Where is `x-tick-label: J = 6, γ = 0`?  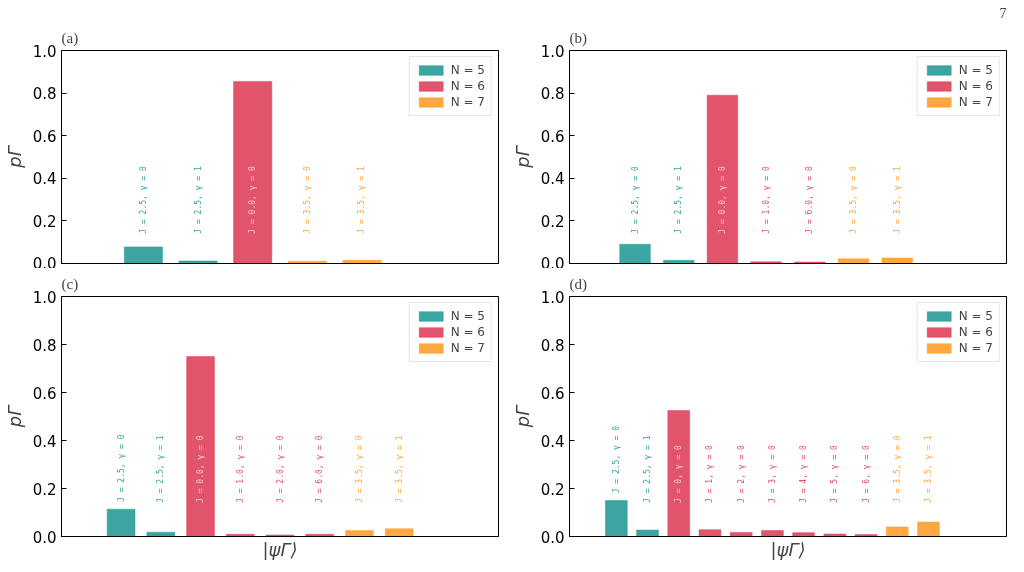
x-tick-label: J = 6, γ = 0 is located at coordinates (866, 473).